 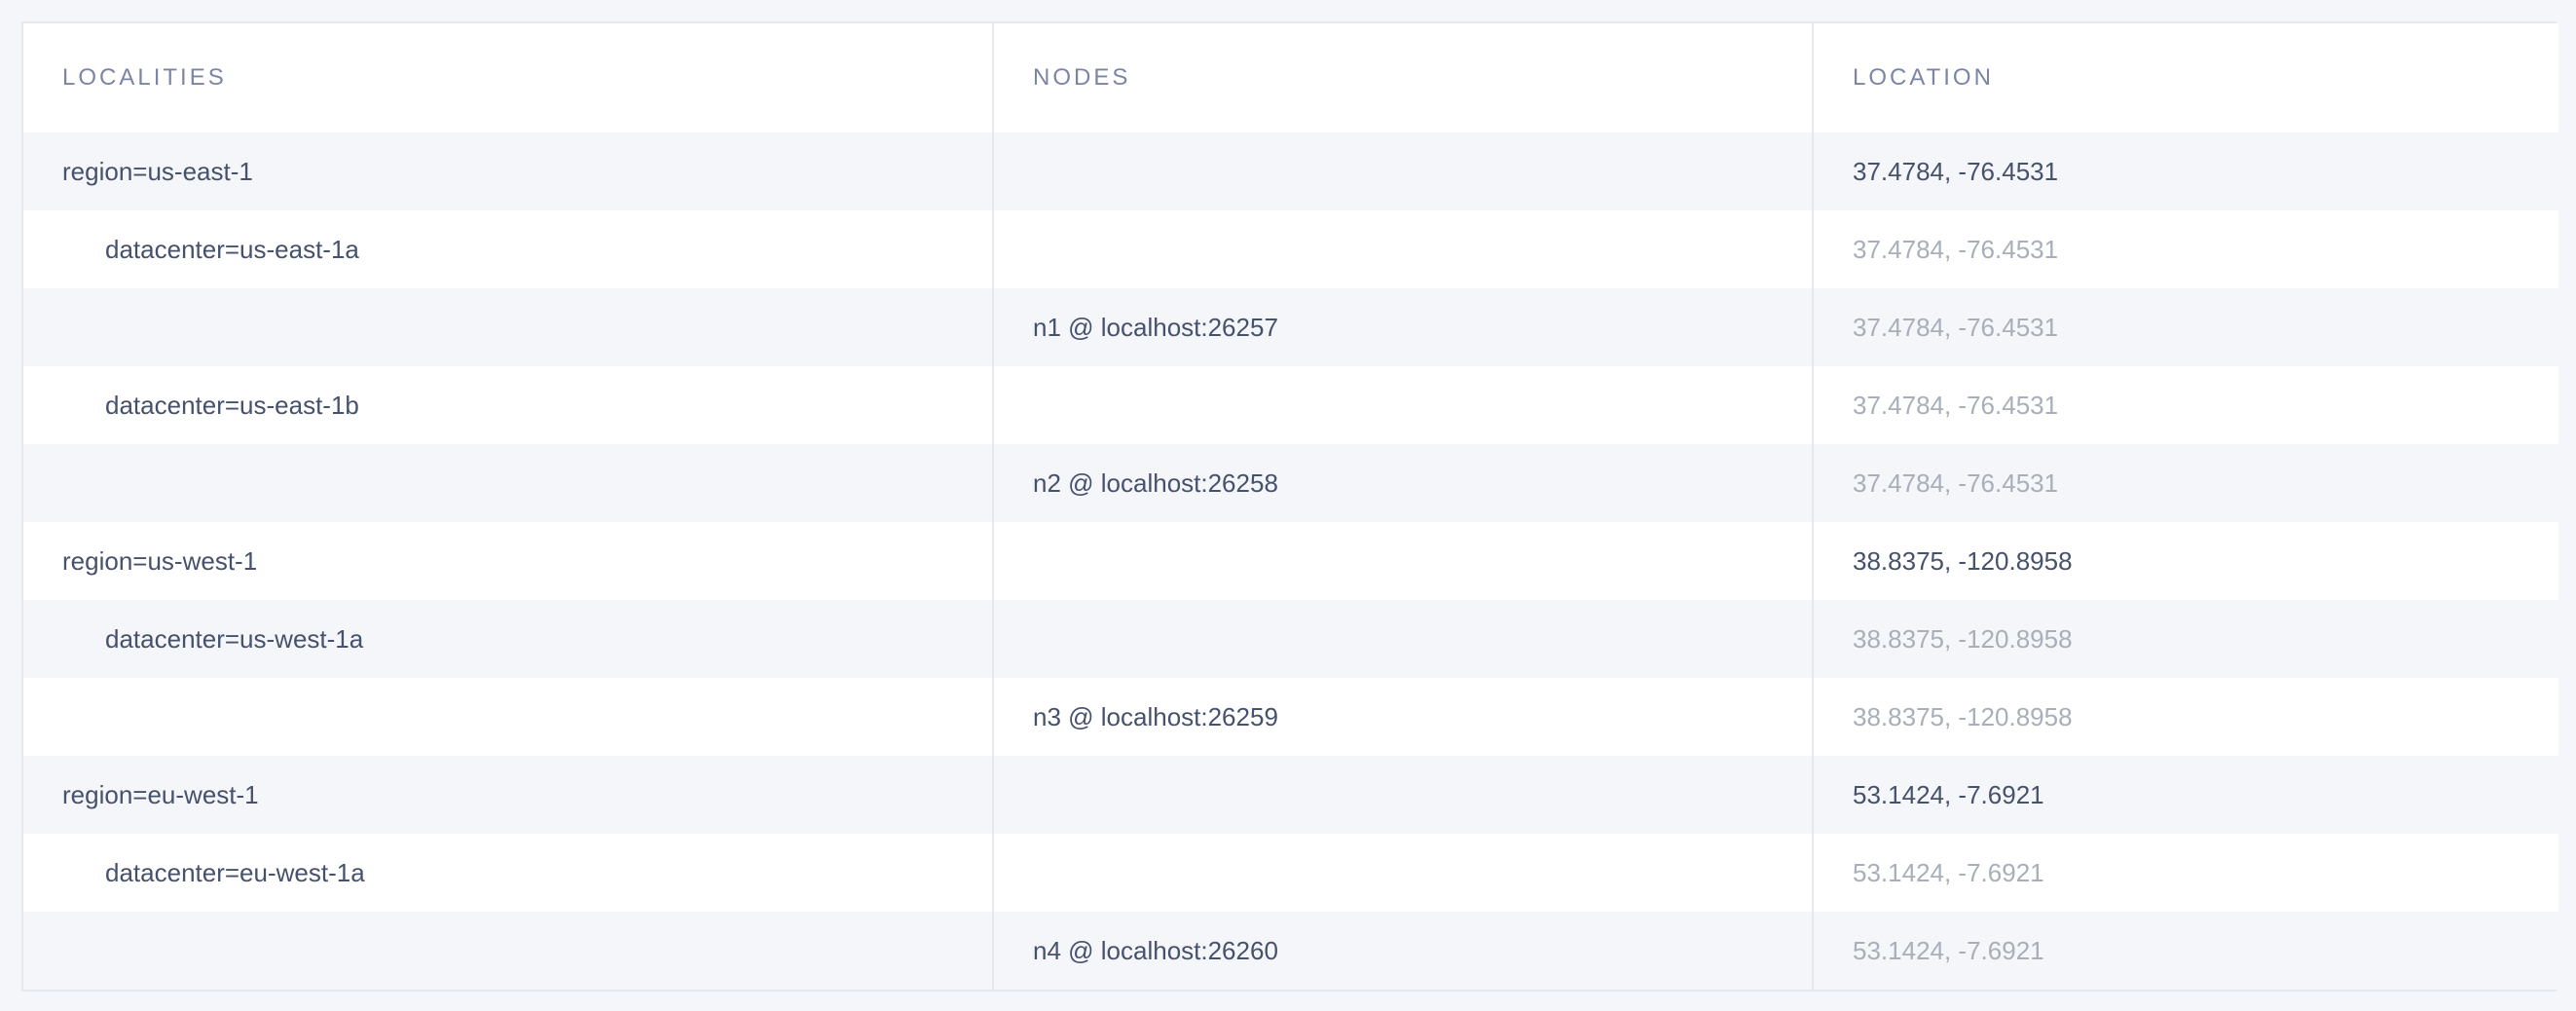 I want to click on table-row: datacenter=us-west-1a 38.8375, -120.8958, so click(x=1290, y=639).